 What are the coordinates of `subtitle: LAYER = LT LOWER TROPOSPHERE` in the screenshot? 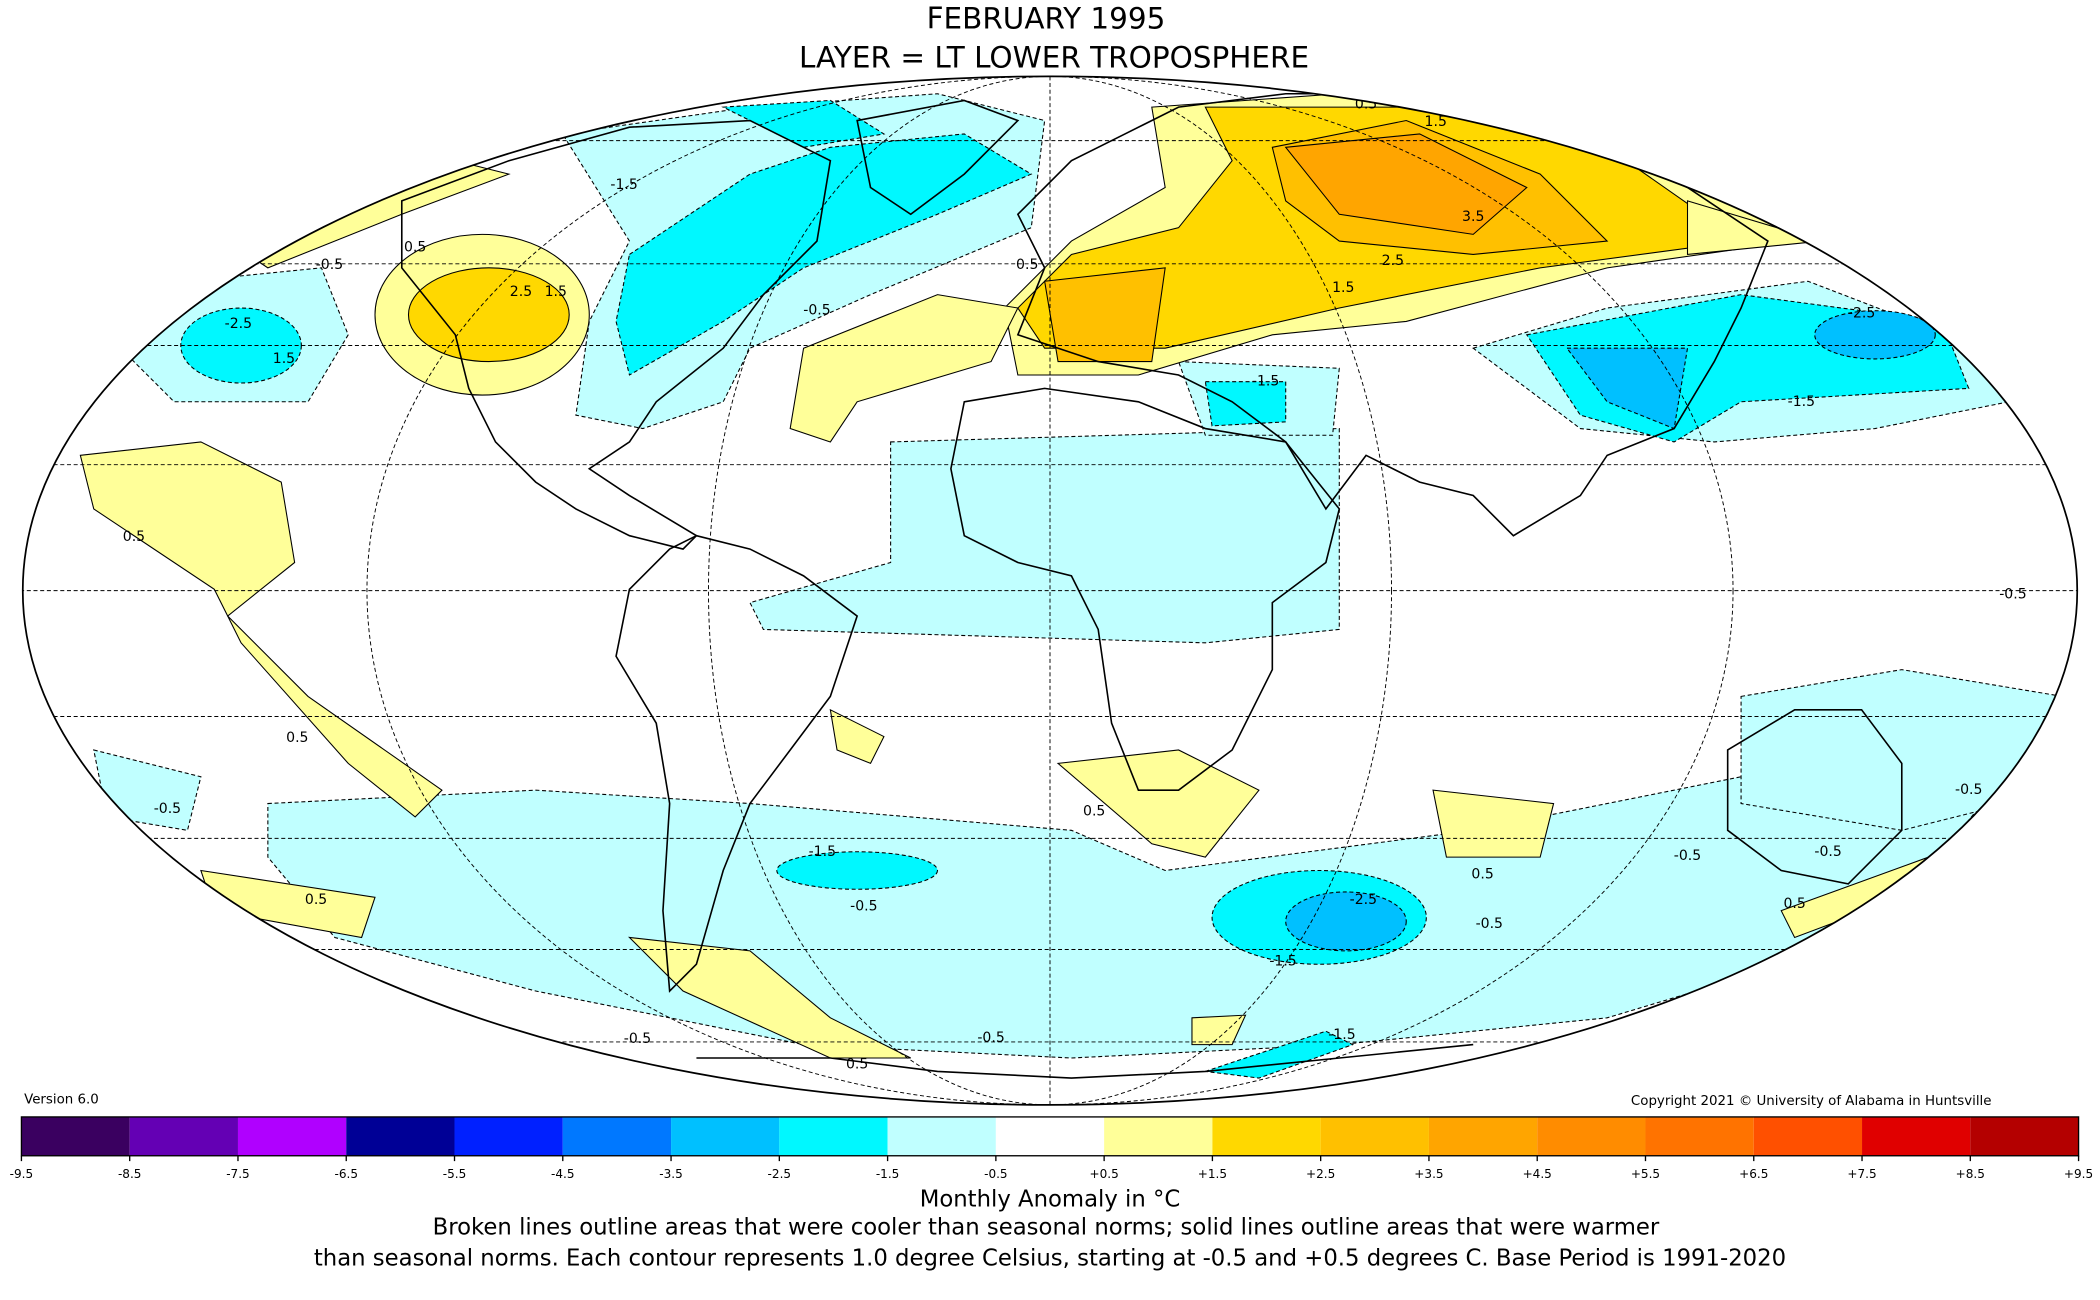 It's located at (1054, 57).